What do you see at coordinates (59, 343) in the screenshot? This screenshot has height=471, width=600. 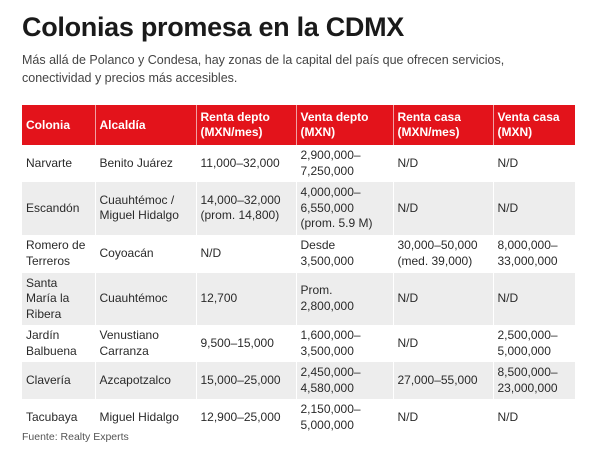 I see `cell-colonia: Jardín Balbuena` at bounding box center [59, 343].